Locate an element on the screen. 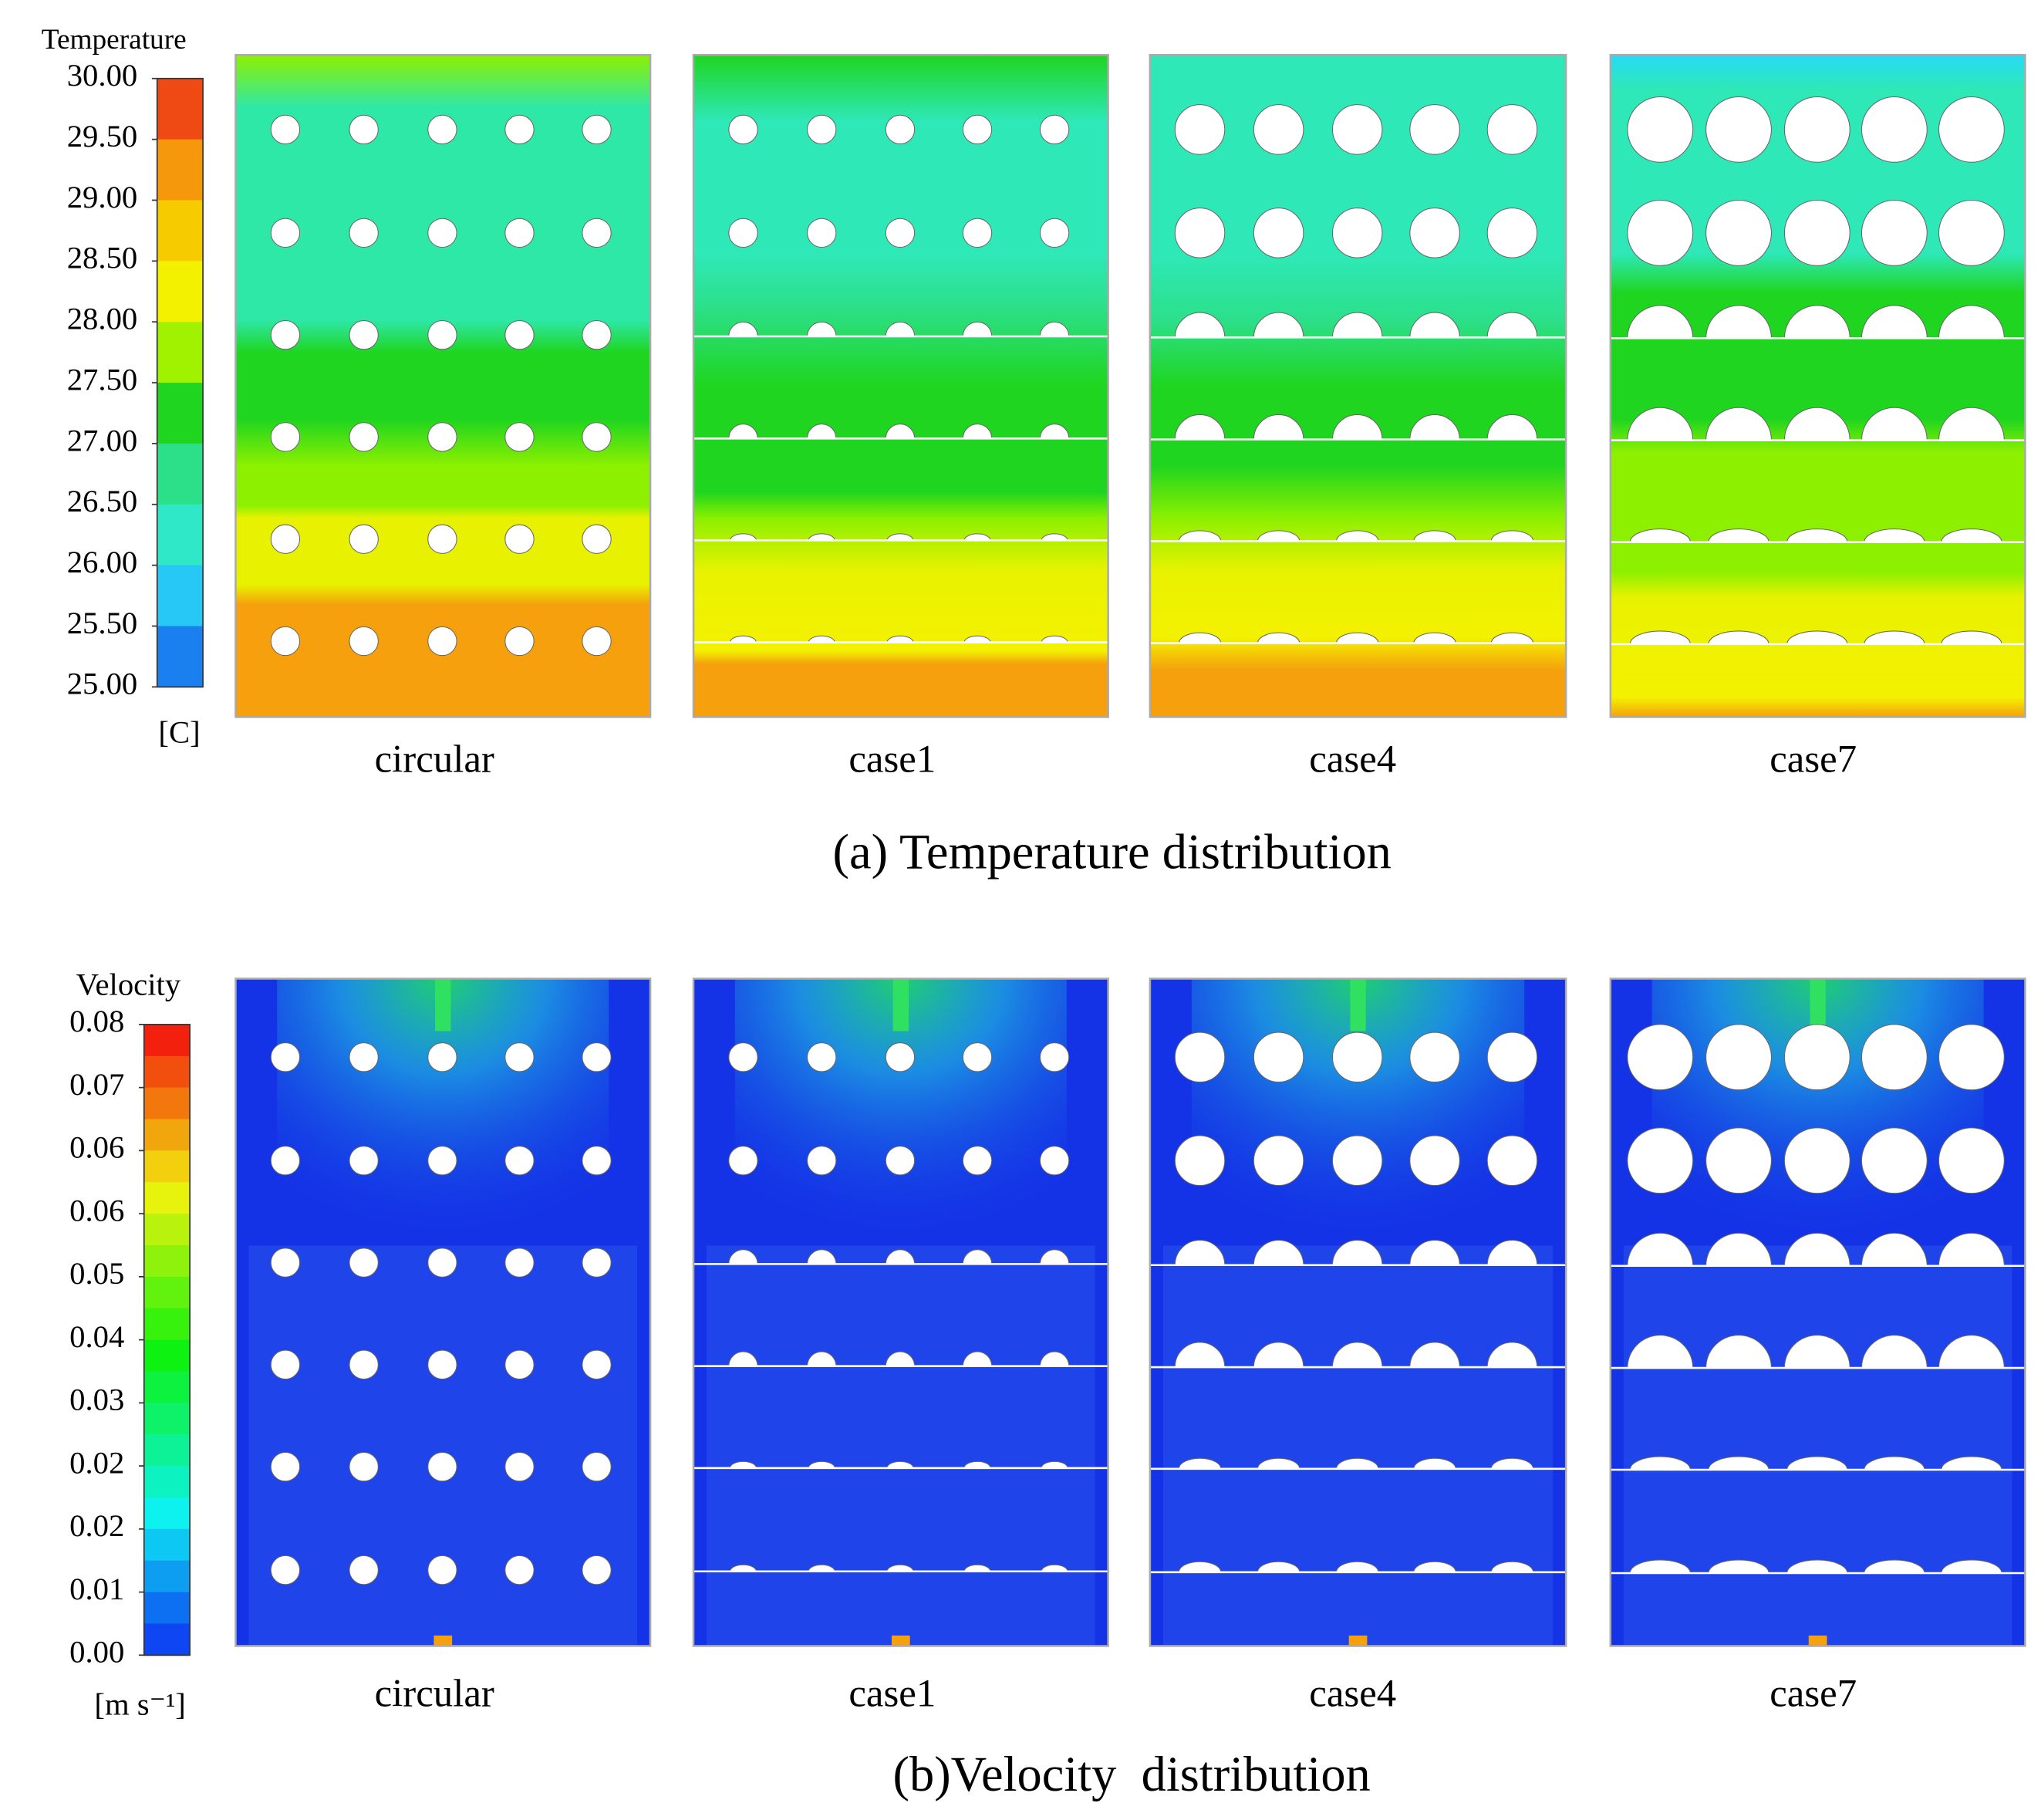  case-label: case1 is located at coordinates (892, 1693).